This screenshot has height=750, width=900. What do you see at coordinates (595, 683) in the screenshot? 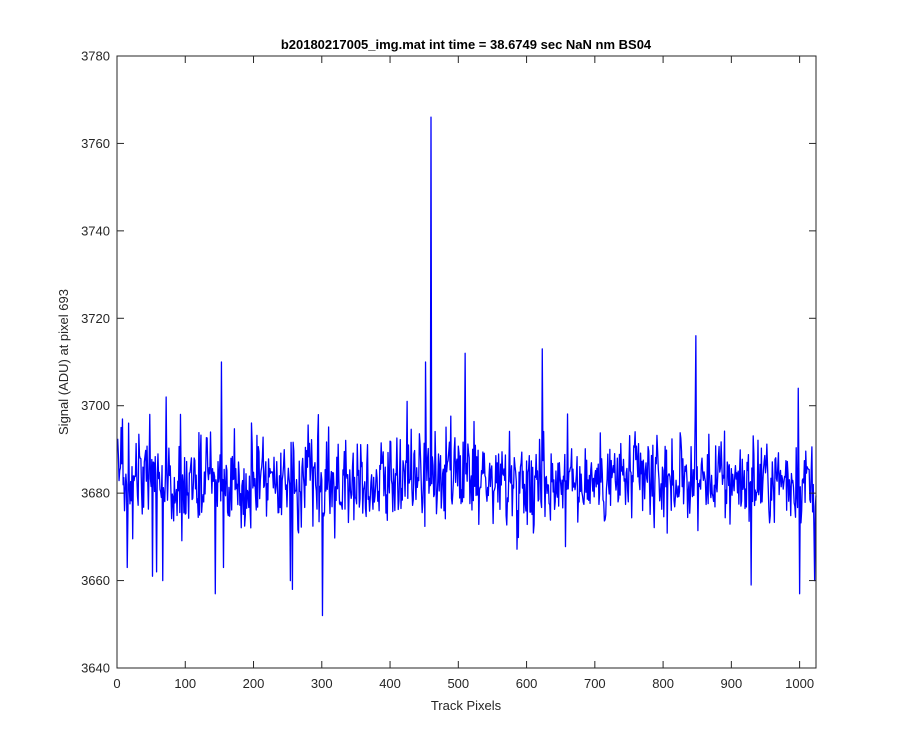
I see `x-tick-label: 700` at bounding box center [595, 683].